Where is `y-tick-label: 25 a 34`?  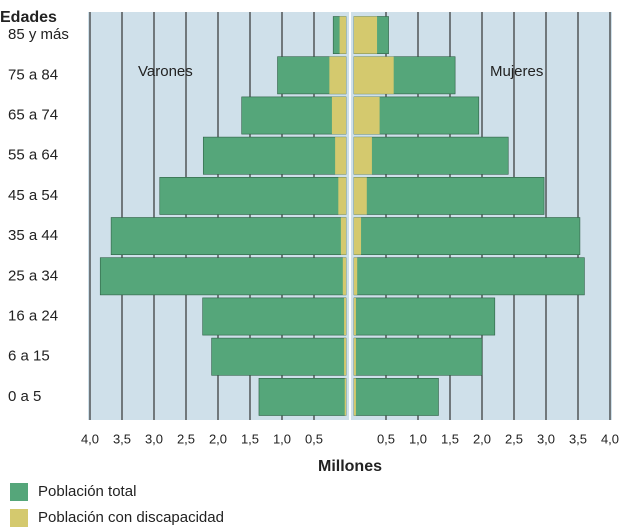
y-tick-label: 25 a 34 is located at coordinates (33, 275).